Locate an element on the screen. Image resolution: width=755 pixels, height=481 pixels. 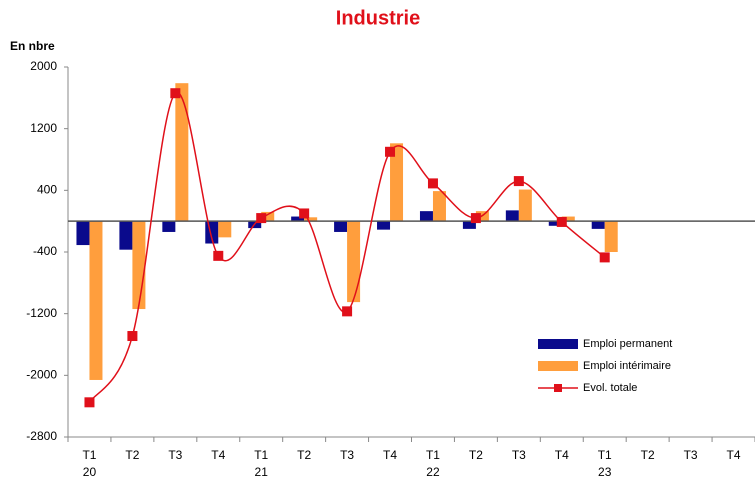
x-tick-year: 21 is located at coordinates (262, 472).